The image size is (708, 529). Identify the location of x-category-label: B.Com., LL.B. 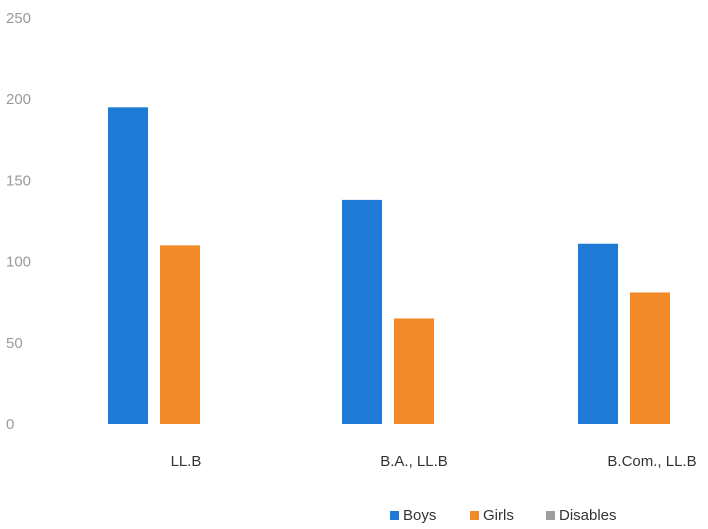
(651, 461).